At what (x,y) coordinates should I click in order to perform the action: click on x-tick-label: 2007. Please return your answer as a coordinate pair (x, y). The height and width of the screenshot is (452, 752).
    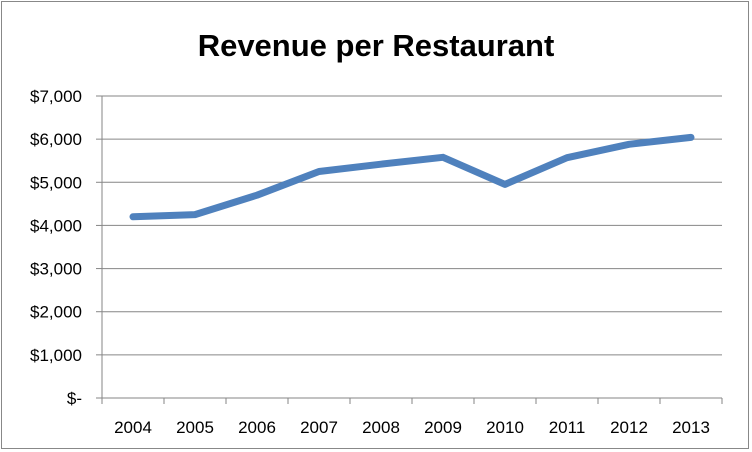
    Looking at the image, I should click on (319, 427).